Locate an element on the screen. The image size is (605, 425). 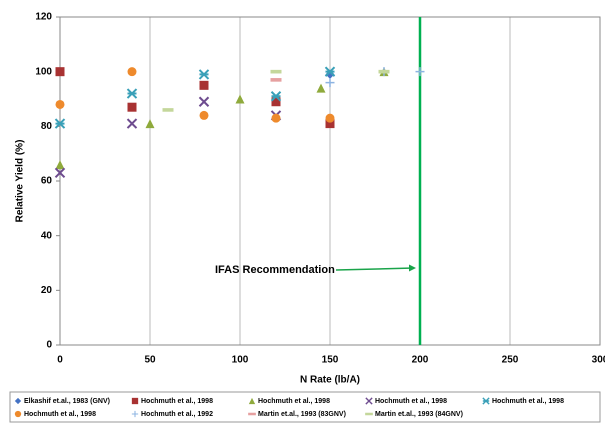
x-tick-label: 50 is located at coordinates (150, 360).